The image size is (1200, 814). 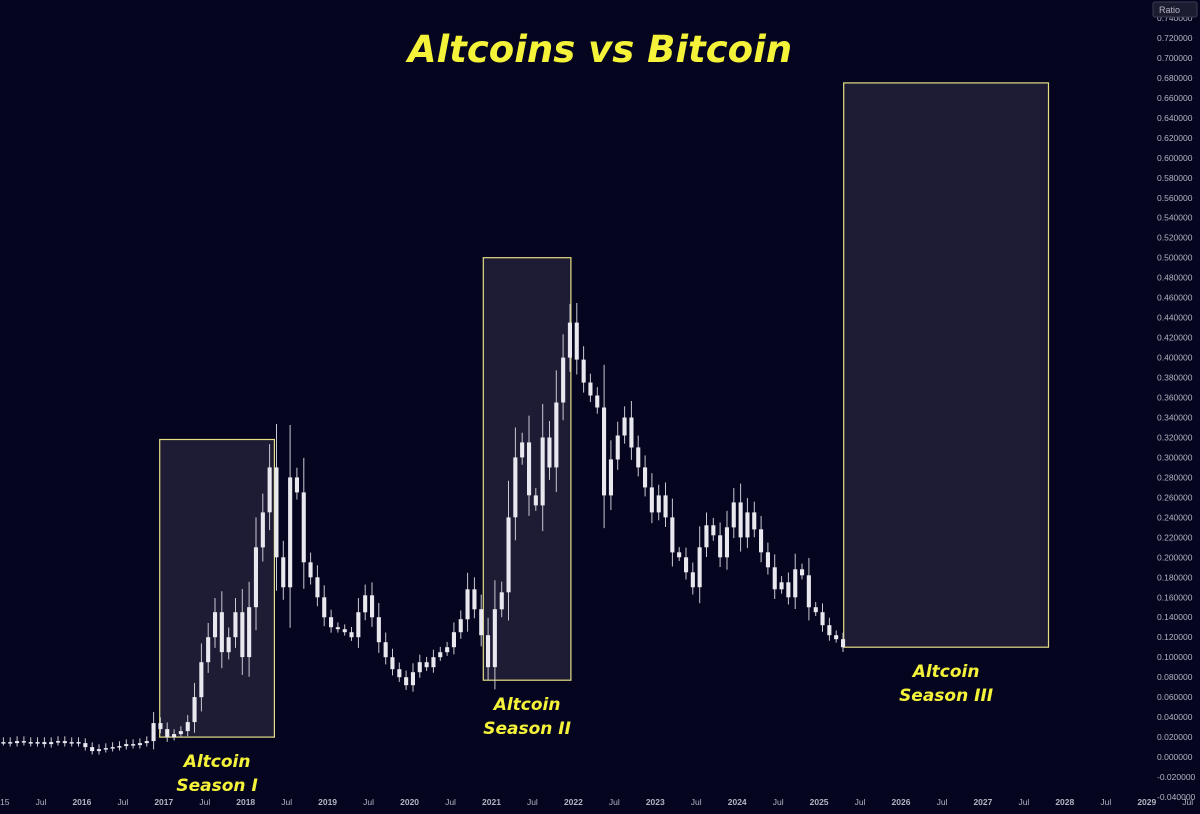 What do you see at coordinates (245, 802) in the screenshot?
I see `x-tick-label: 2018` at bounding box center [245, 802].